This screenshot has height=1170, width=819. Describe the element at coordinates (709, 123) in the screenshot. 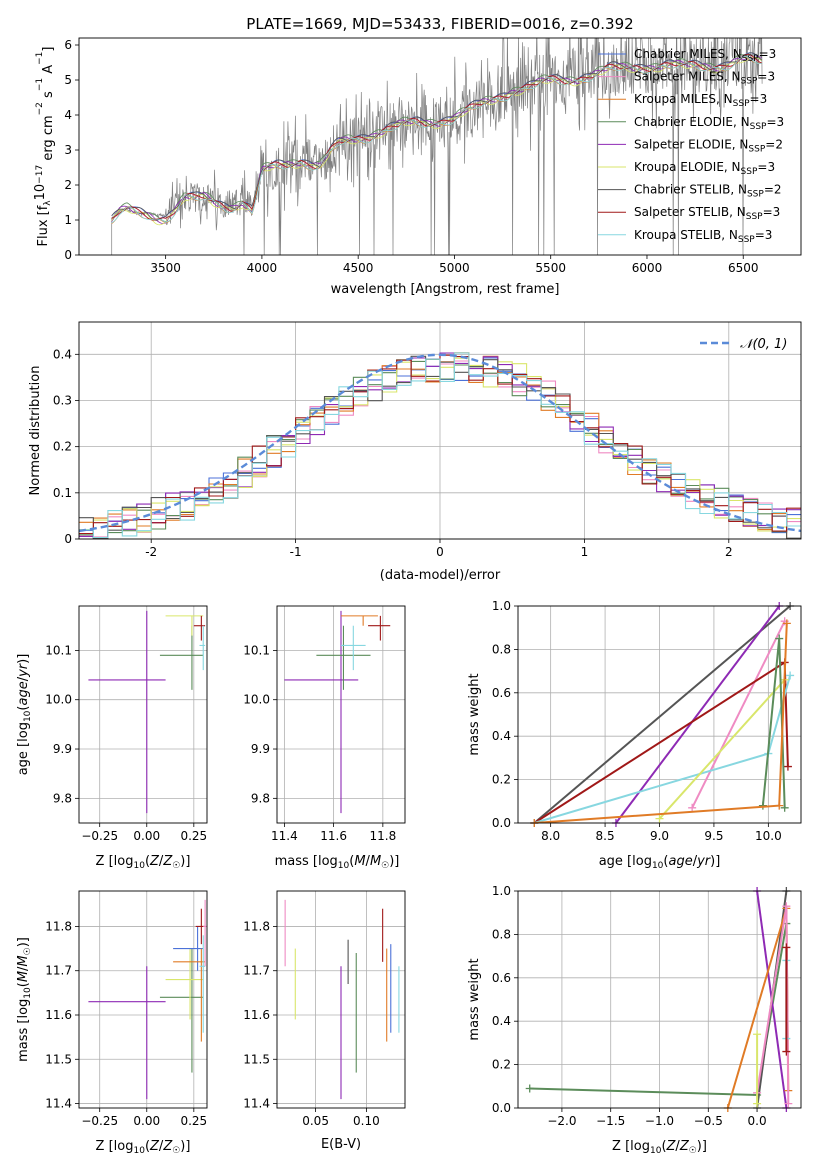

I see `spectrum-legend-label: Chabrier ELODIE, NSSP=3` at that location.